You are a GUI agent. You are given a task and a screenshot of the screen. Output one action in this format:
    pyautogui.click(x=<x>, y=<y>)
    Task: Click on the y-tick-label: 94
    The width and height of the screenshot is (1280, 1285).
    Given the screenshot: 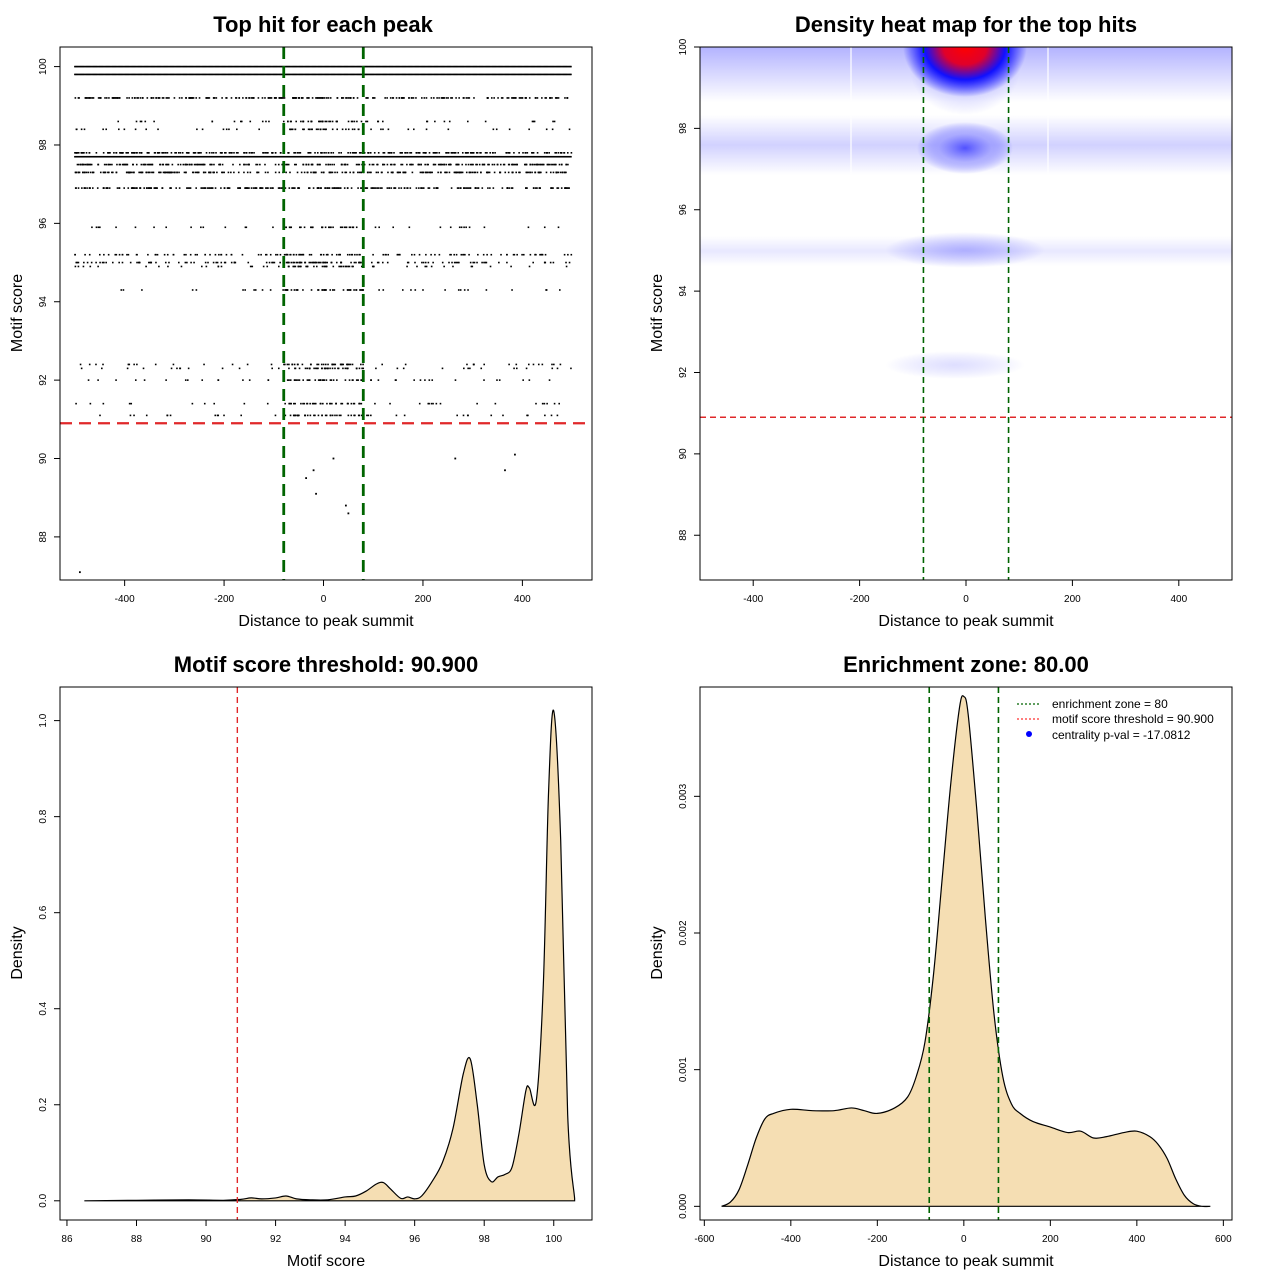 What is the action you would take?
    pyautogui.click(x=683, y=291)
    